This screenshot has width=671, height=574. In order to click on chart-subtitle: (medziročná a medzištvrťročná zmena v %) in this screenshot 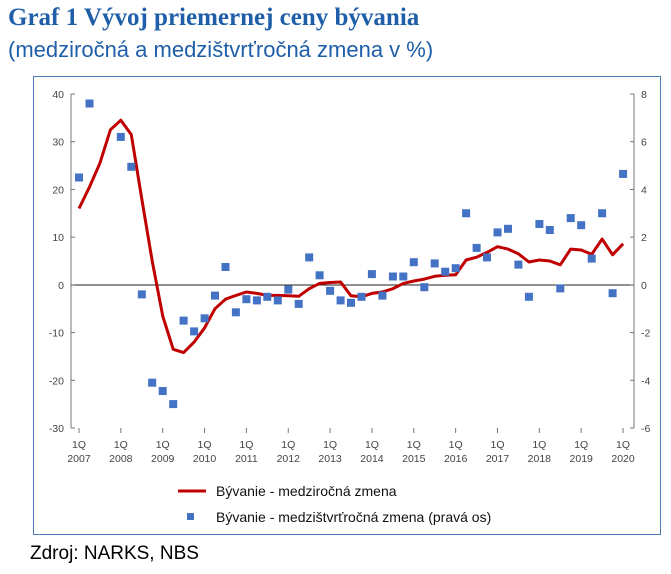, I will do `click(221, 49)`.